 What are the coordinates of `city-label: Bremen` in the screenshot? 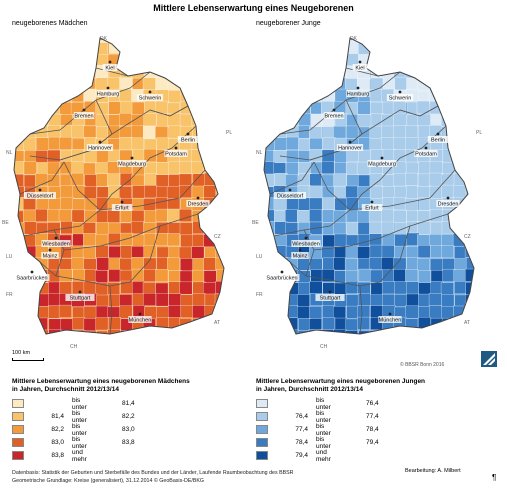 It's located at (83, 117).